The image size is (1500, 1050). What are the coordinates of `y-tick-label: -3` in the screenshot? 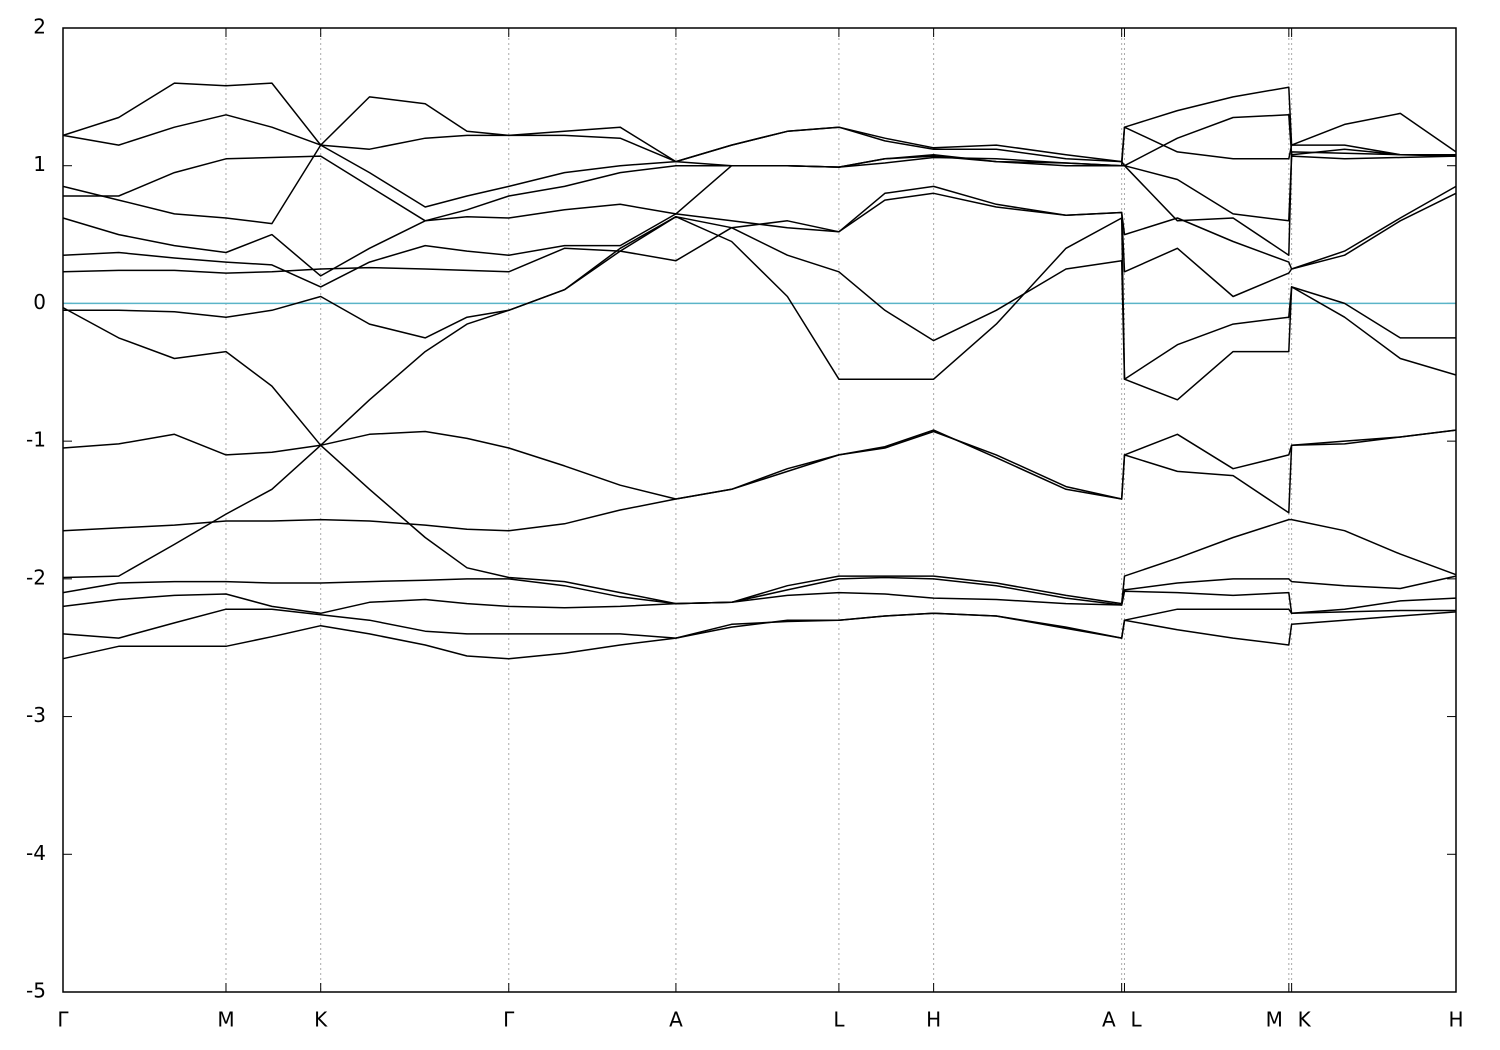 It's located at (36, 715).